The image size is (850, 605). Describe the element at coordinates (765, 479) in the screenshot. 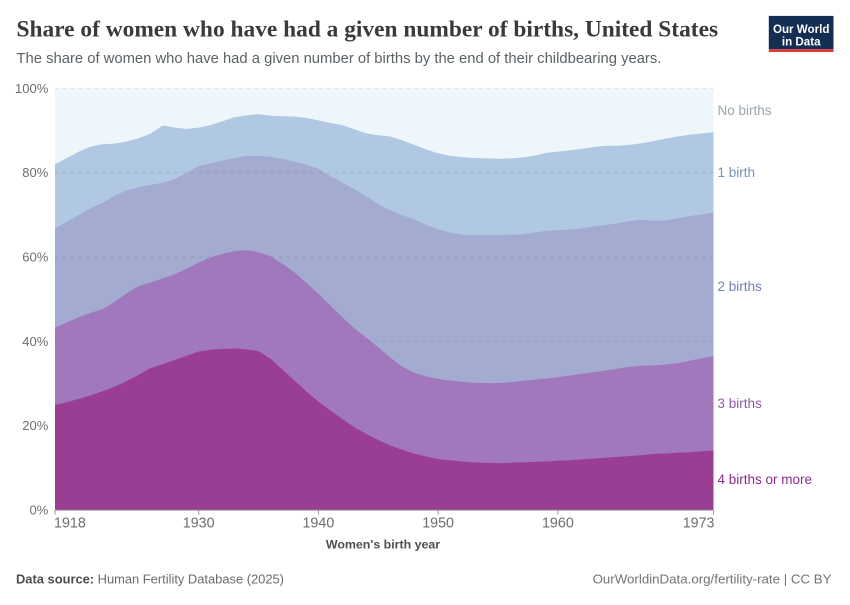

I see `svg-text: 4 births or more` at that location.